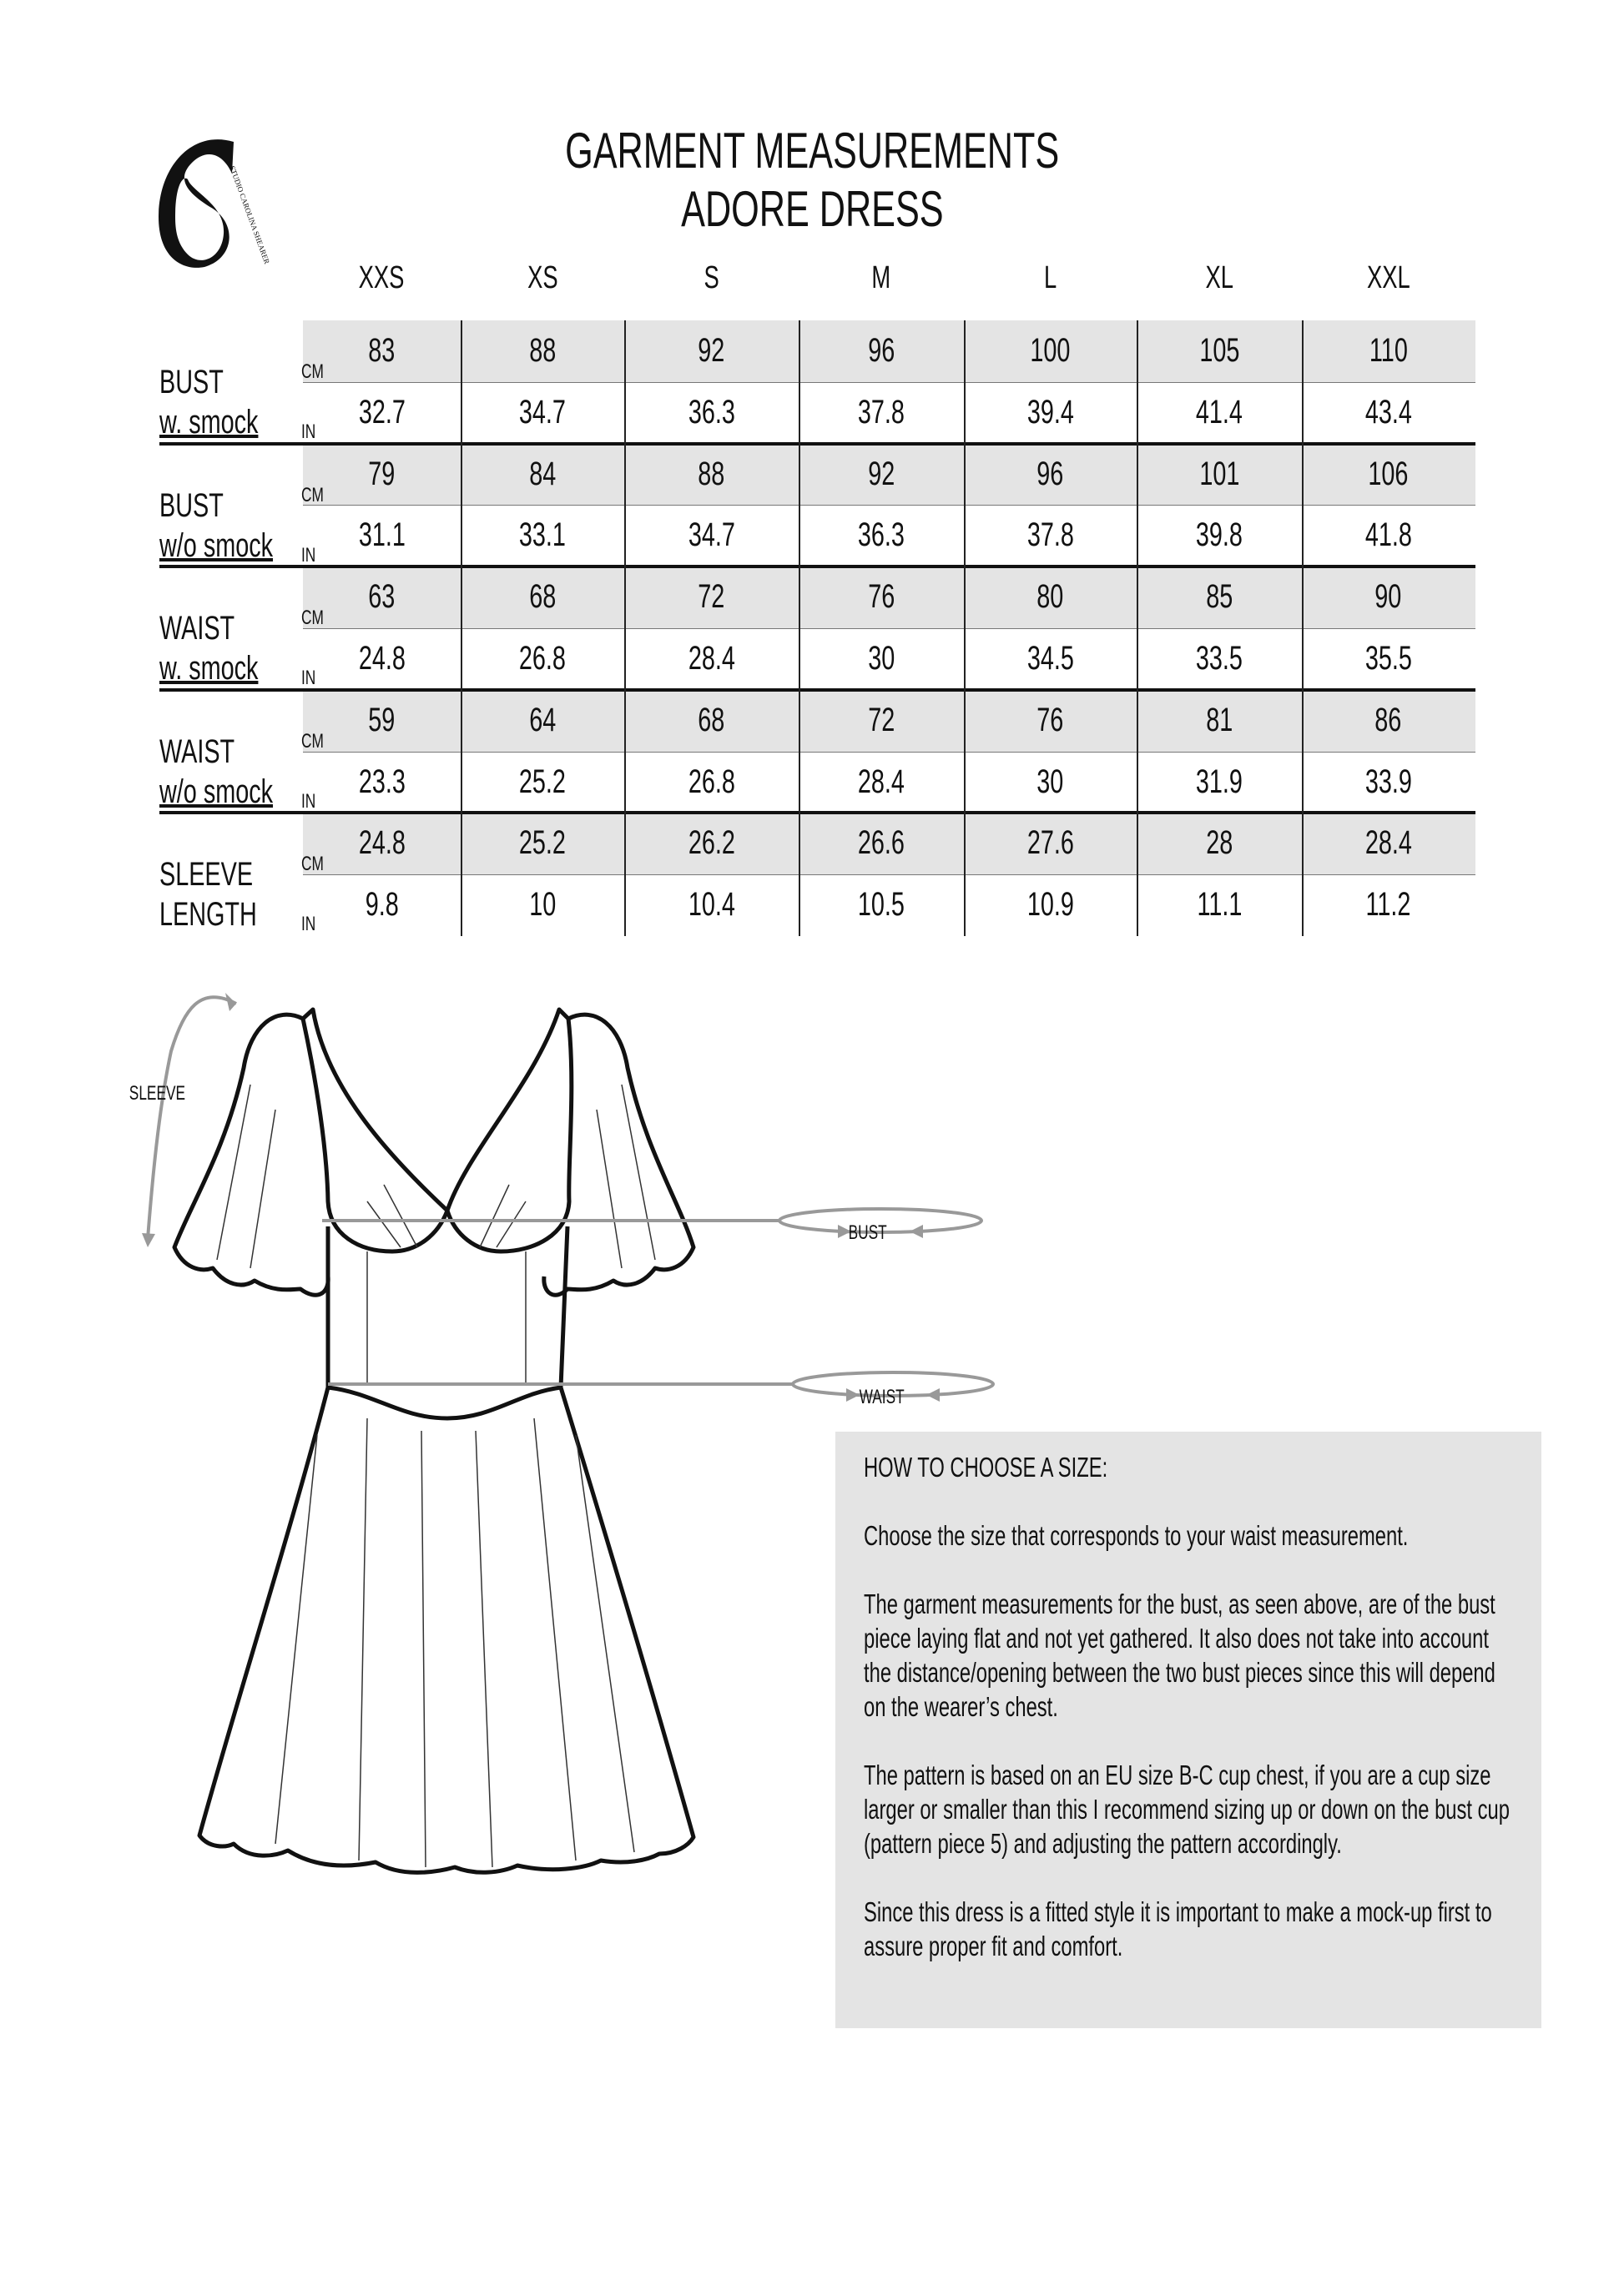 The width and height of the screenshot is (1624, 2296). Describe the element at coordinates (541, 1197) in the screenshot. I see `arrowheads` at that location.